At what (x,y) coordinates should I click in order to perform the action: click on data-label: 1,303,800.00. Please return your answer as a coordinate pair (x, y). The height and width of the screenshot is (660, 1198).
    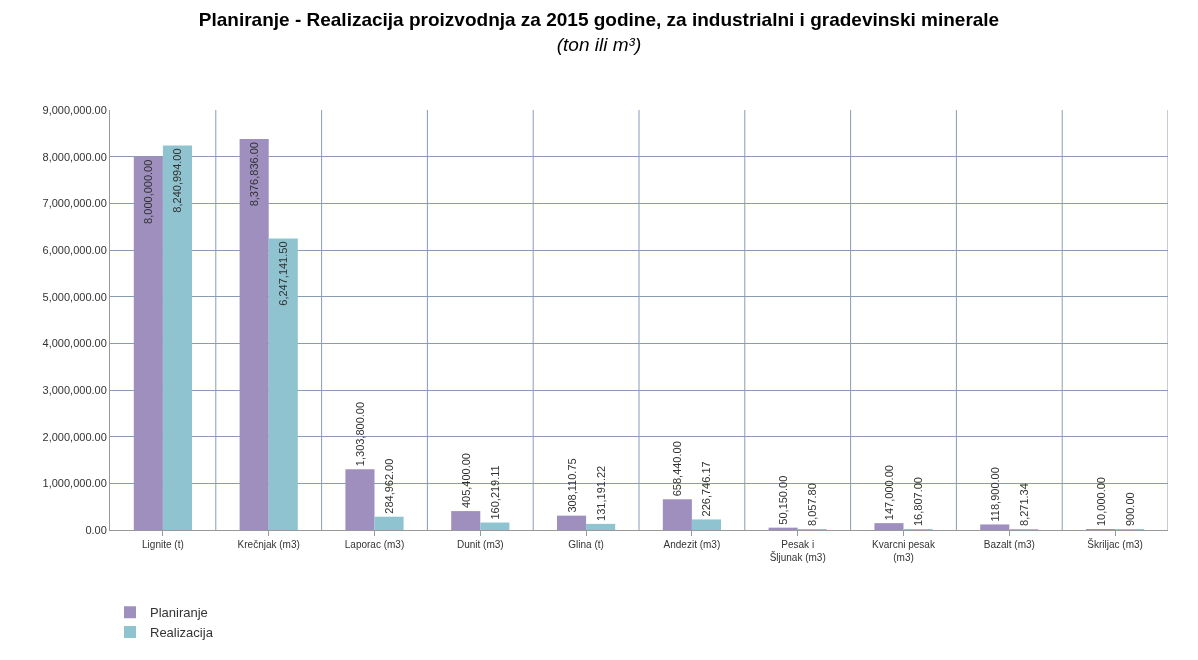
    Looking at the image, I should click on (359, 434).